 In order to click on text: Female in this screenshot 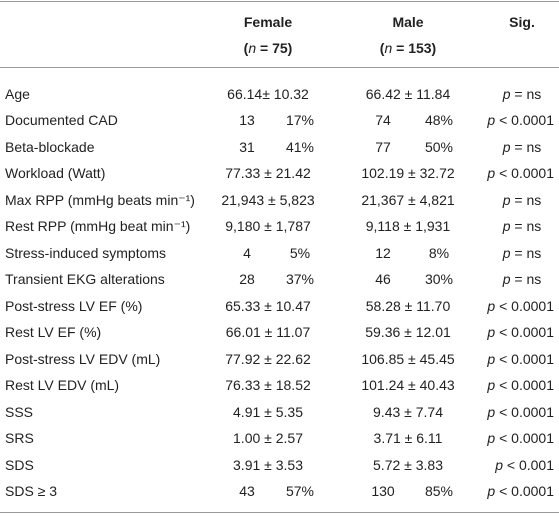, I will do `click(268, 22)`.